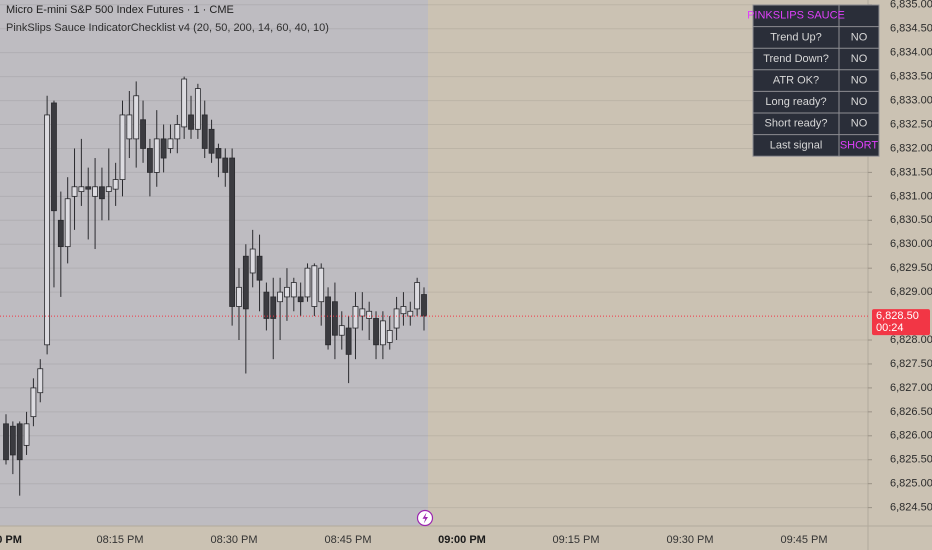 This screenshot has height=550, width=932. What do you see at coordinates (796, 37) in the screenshot?
I see `table-label: Trend Up?` at bounding box center [796, 37].